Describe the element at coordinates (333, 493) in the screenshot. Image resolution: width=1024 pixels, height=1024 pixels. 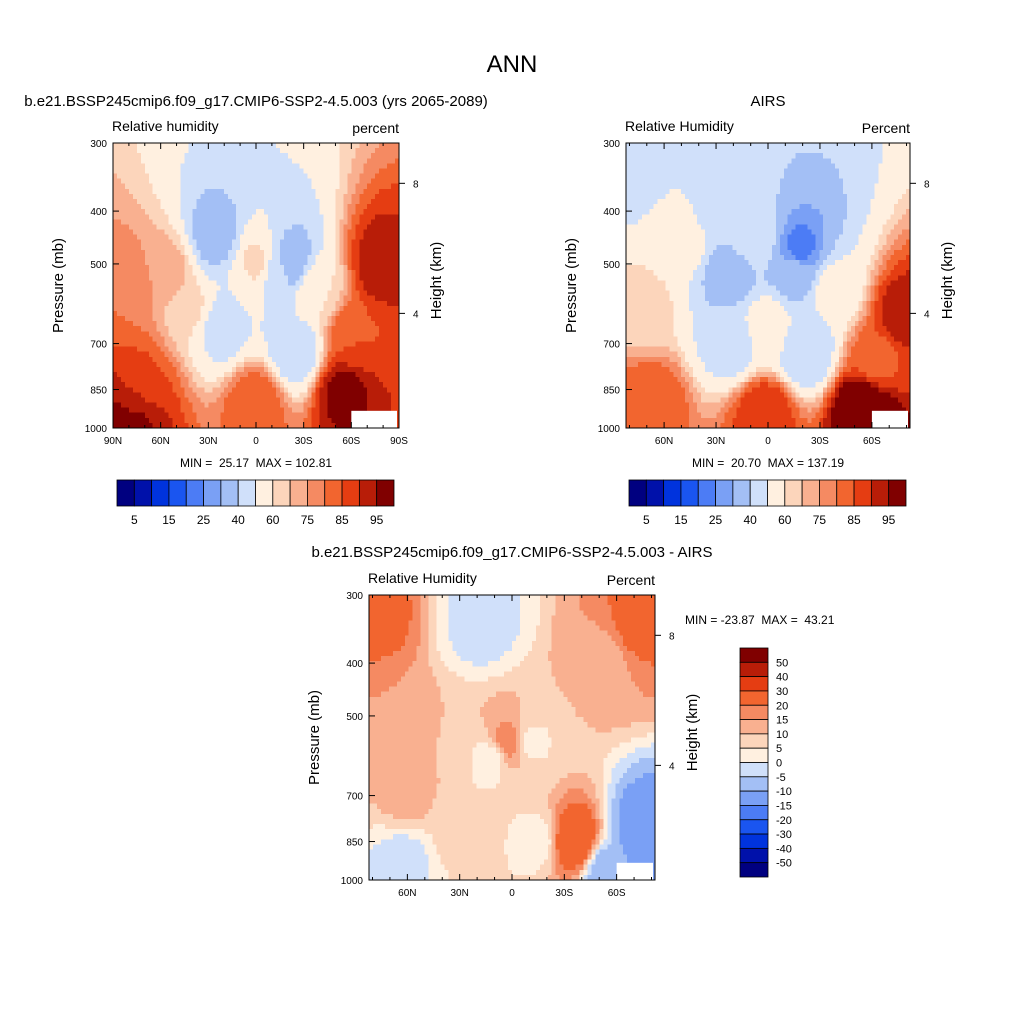
I see `colorbar-swatch` at that location.